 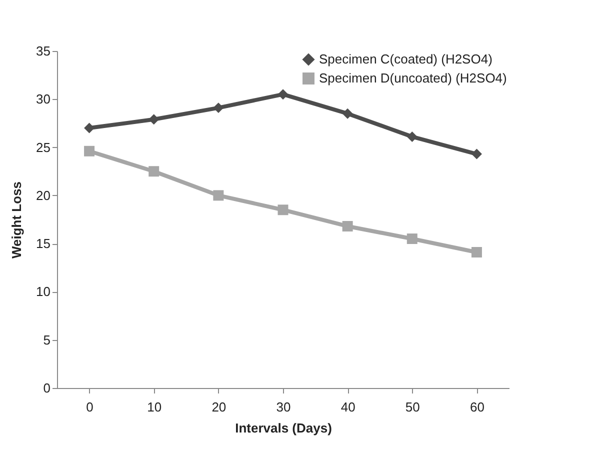 I want to click on legend-label: Specimen D(uncoated) (H2SO4), so click(x=413, y=78).